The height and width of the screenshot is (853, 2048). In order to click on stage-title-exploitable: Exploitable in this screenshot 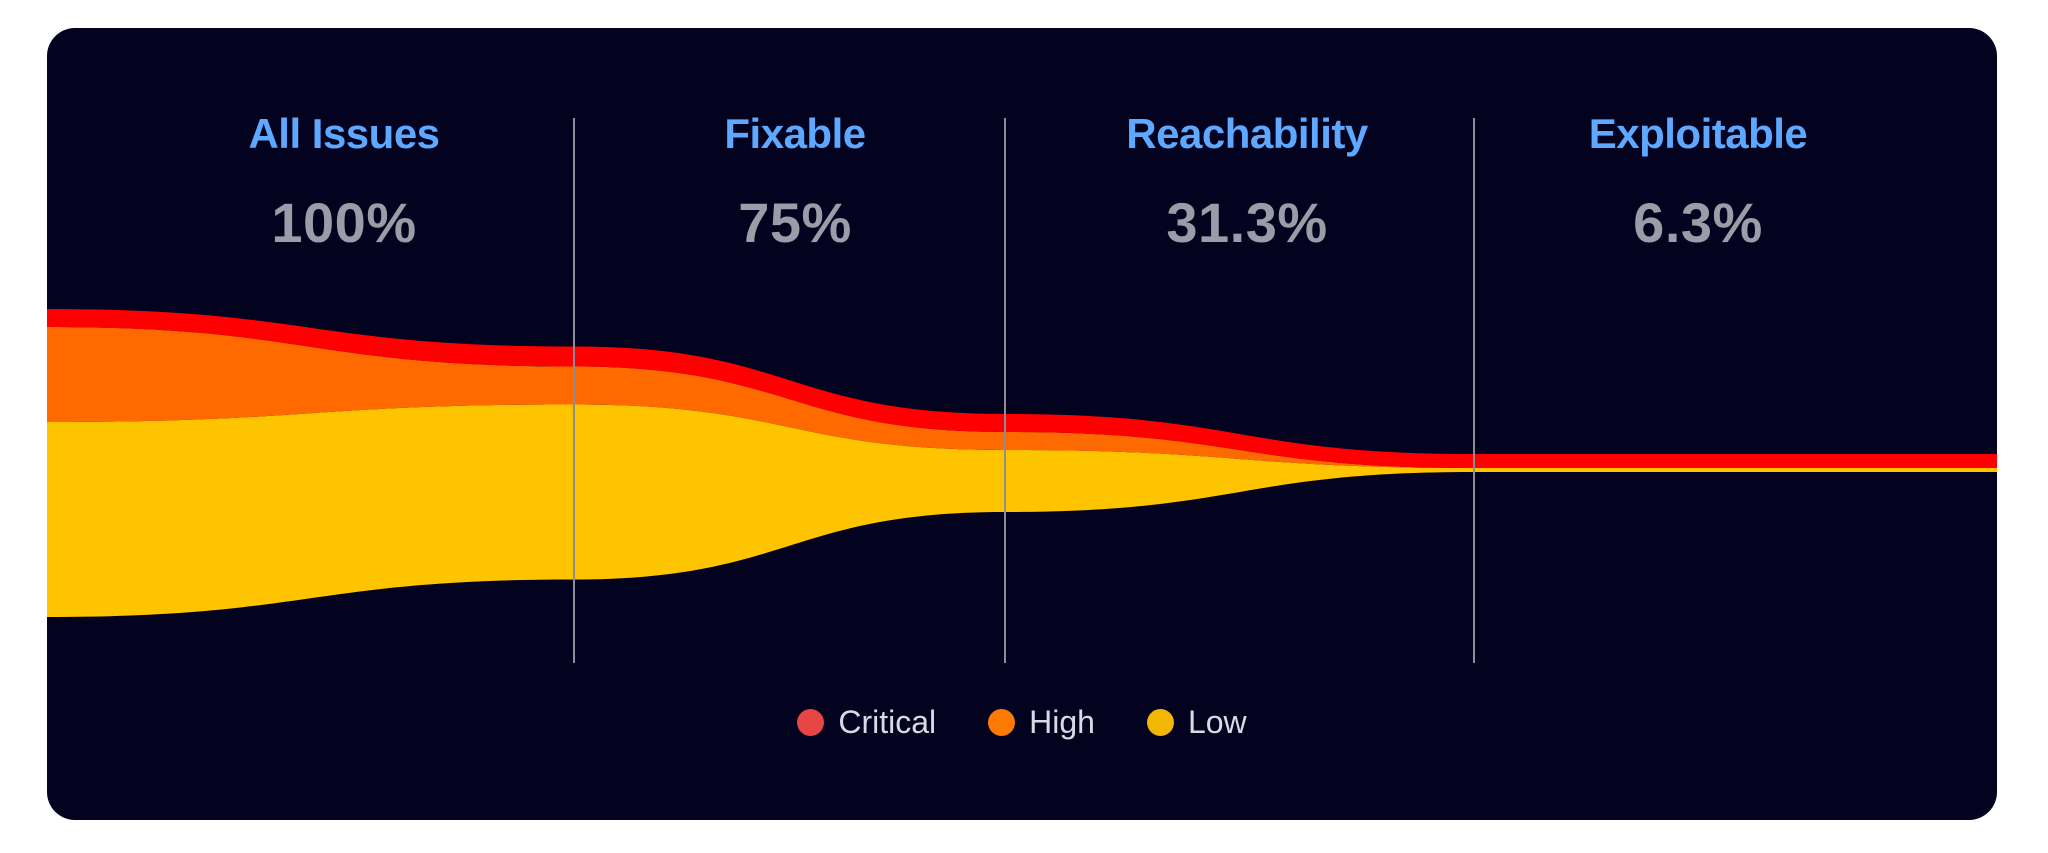, I will do `click(1698, 133)`.